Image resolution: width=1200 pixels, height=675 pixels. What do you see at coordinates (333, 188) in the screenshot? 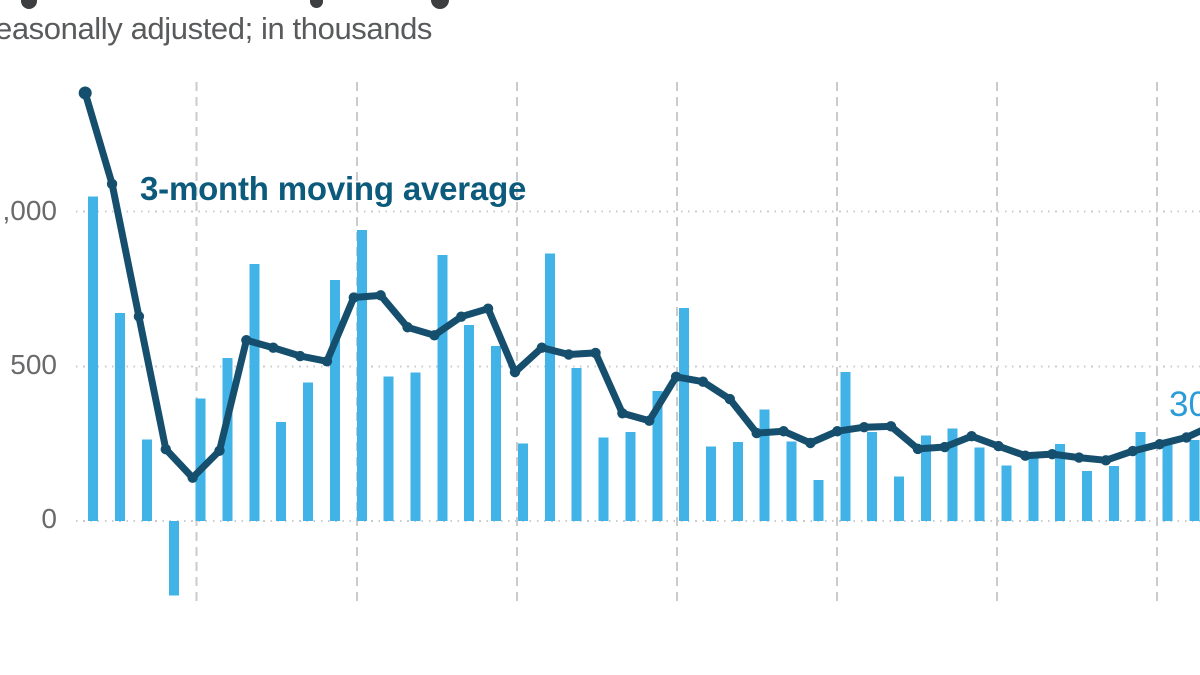
I see `moving-average-label: 3-month moving average` at bounding box center [333, 188].